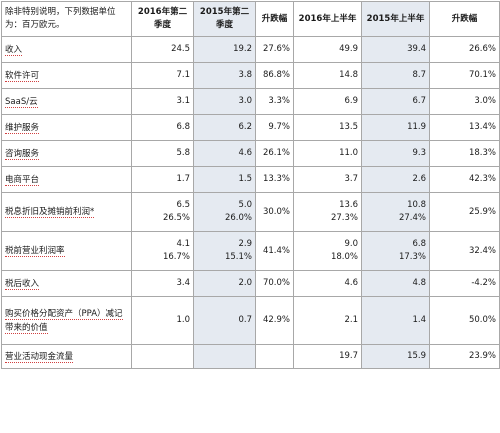 The width and height of the screenshot is (500, 433). I want to click on cell-value: 11.9, so click(416, 127).